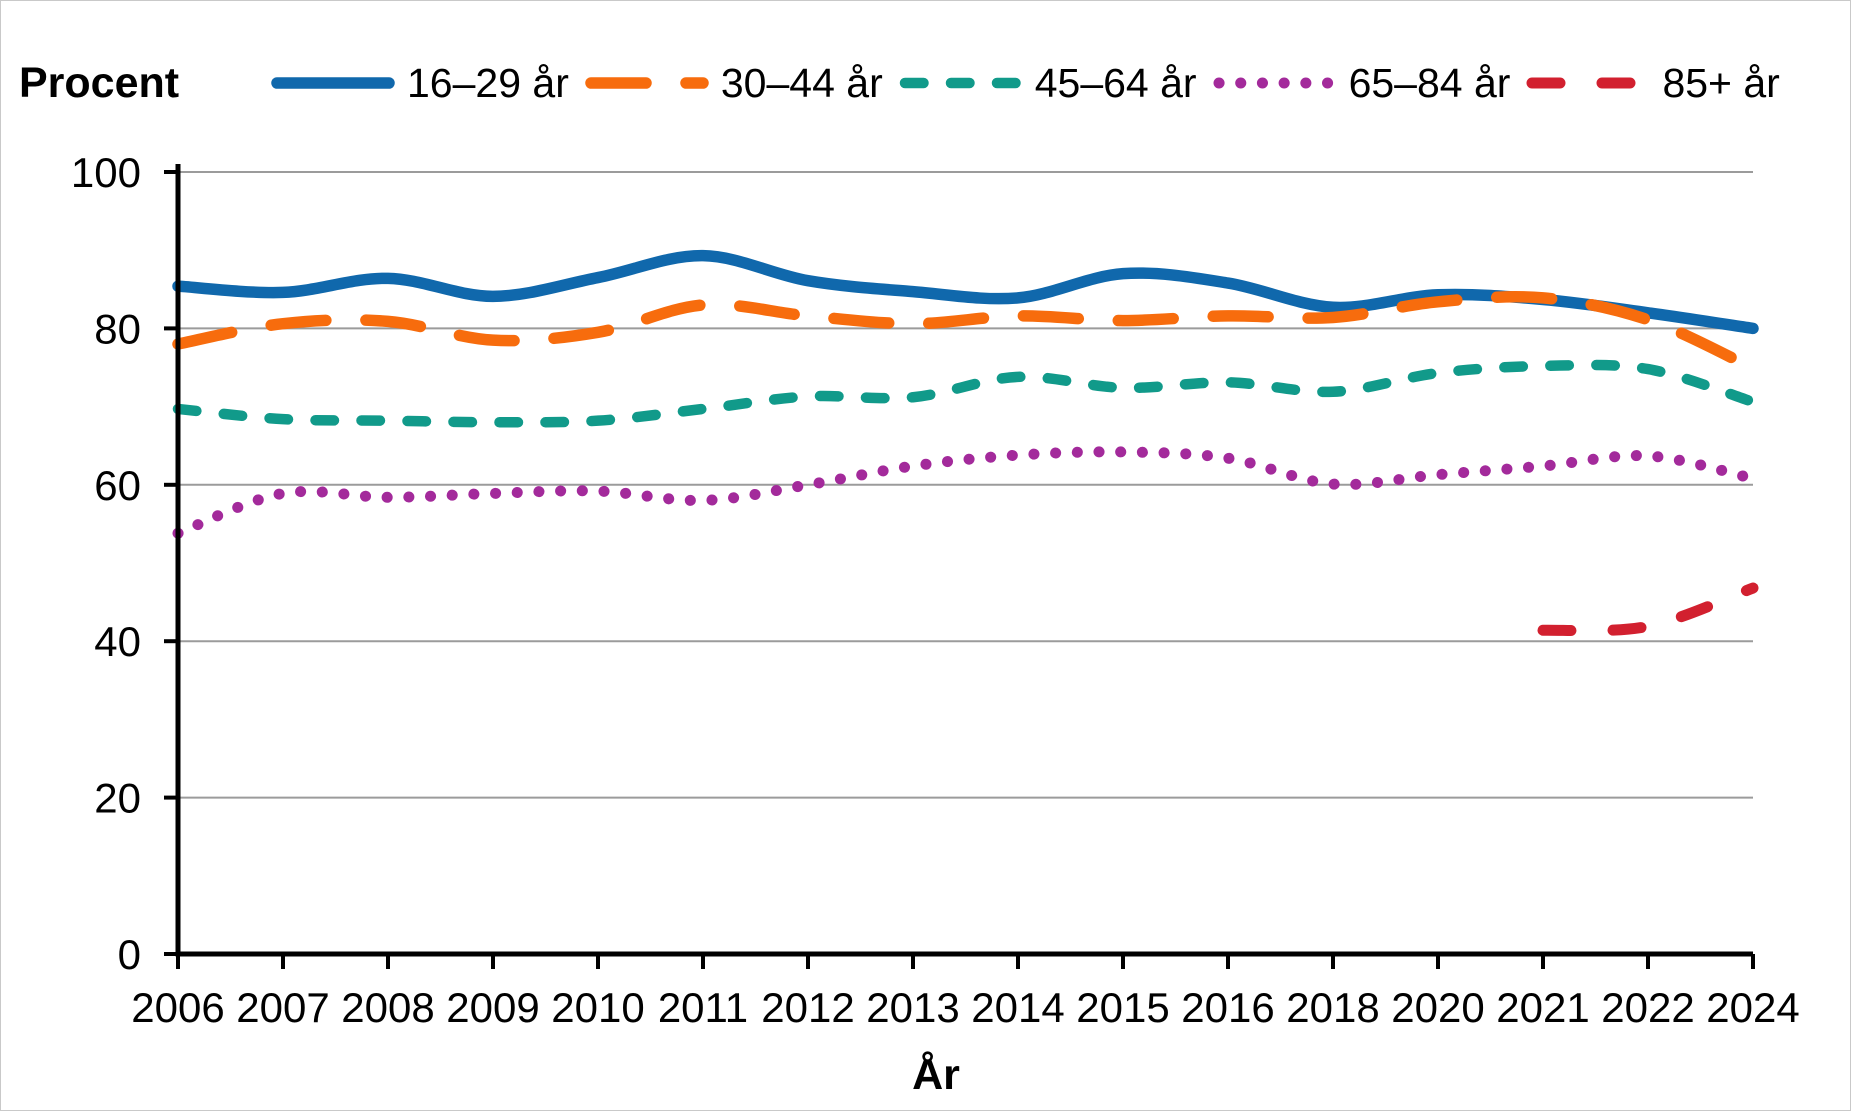  I want to click on x-tick-label: 2015, so click(1122, 1007).